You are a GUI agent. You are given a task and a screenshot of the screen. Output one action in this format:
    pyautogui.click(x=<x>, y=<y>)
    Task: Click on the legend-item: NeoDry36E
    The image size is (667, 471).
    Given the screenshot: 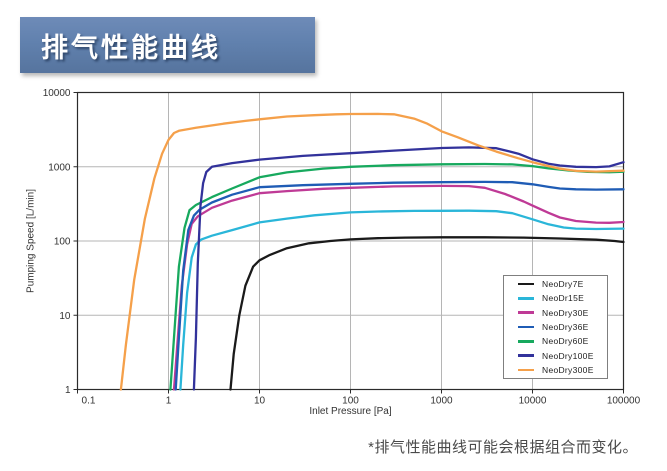 What is the action you would take?
    pyautogui.click(x=555, y=327)
    